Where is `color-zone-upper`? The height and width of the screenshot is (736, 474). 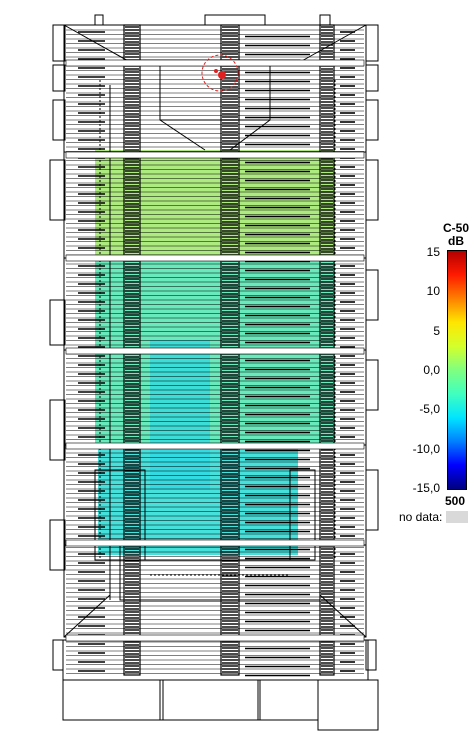 color-zone-upper is located at coordinates (215, 202).